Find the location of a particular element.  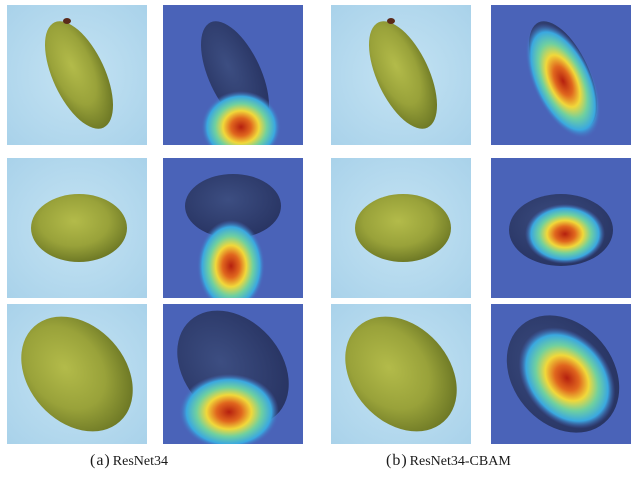

heatmap-r1-resnet34 is located at coordinates (233, 75).